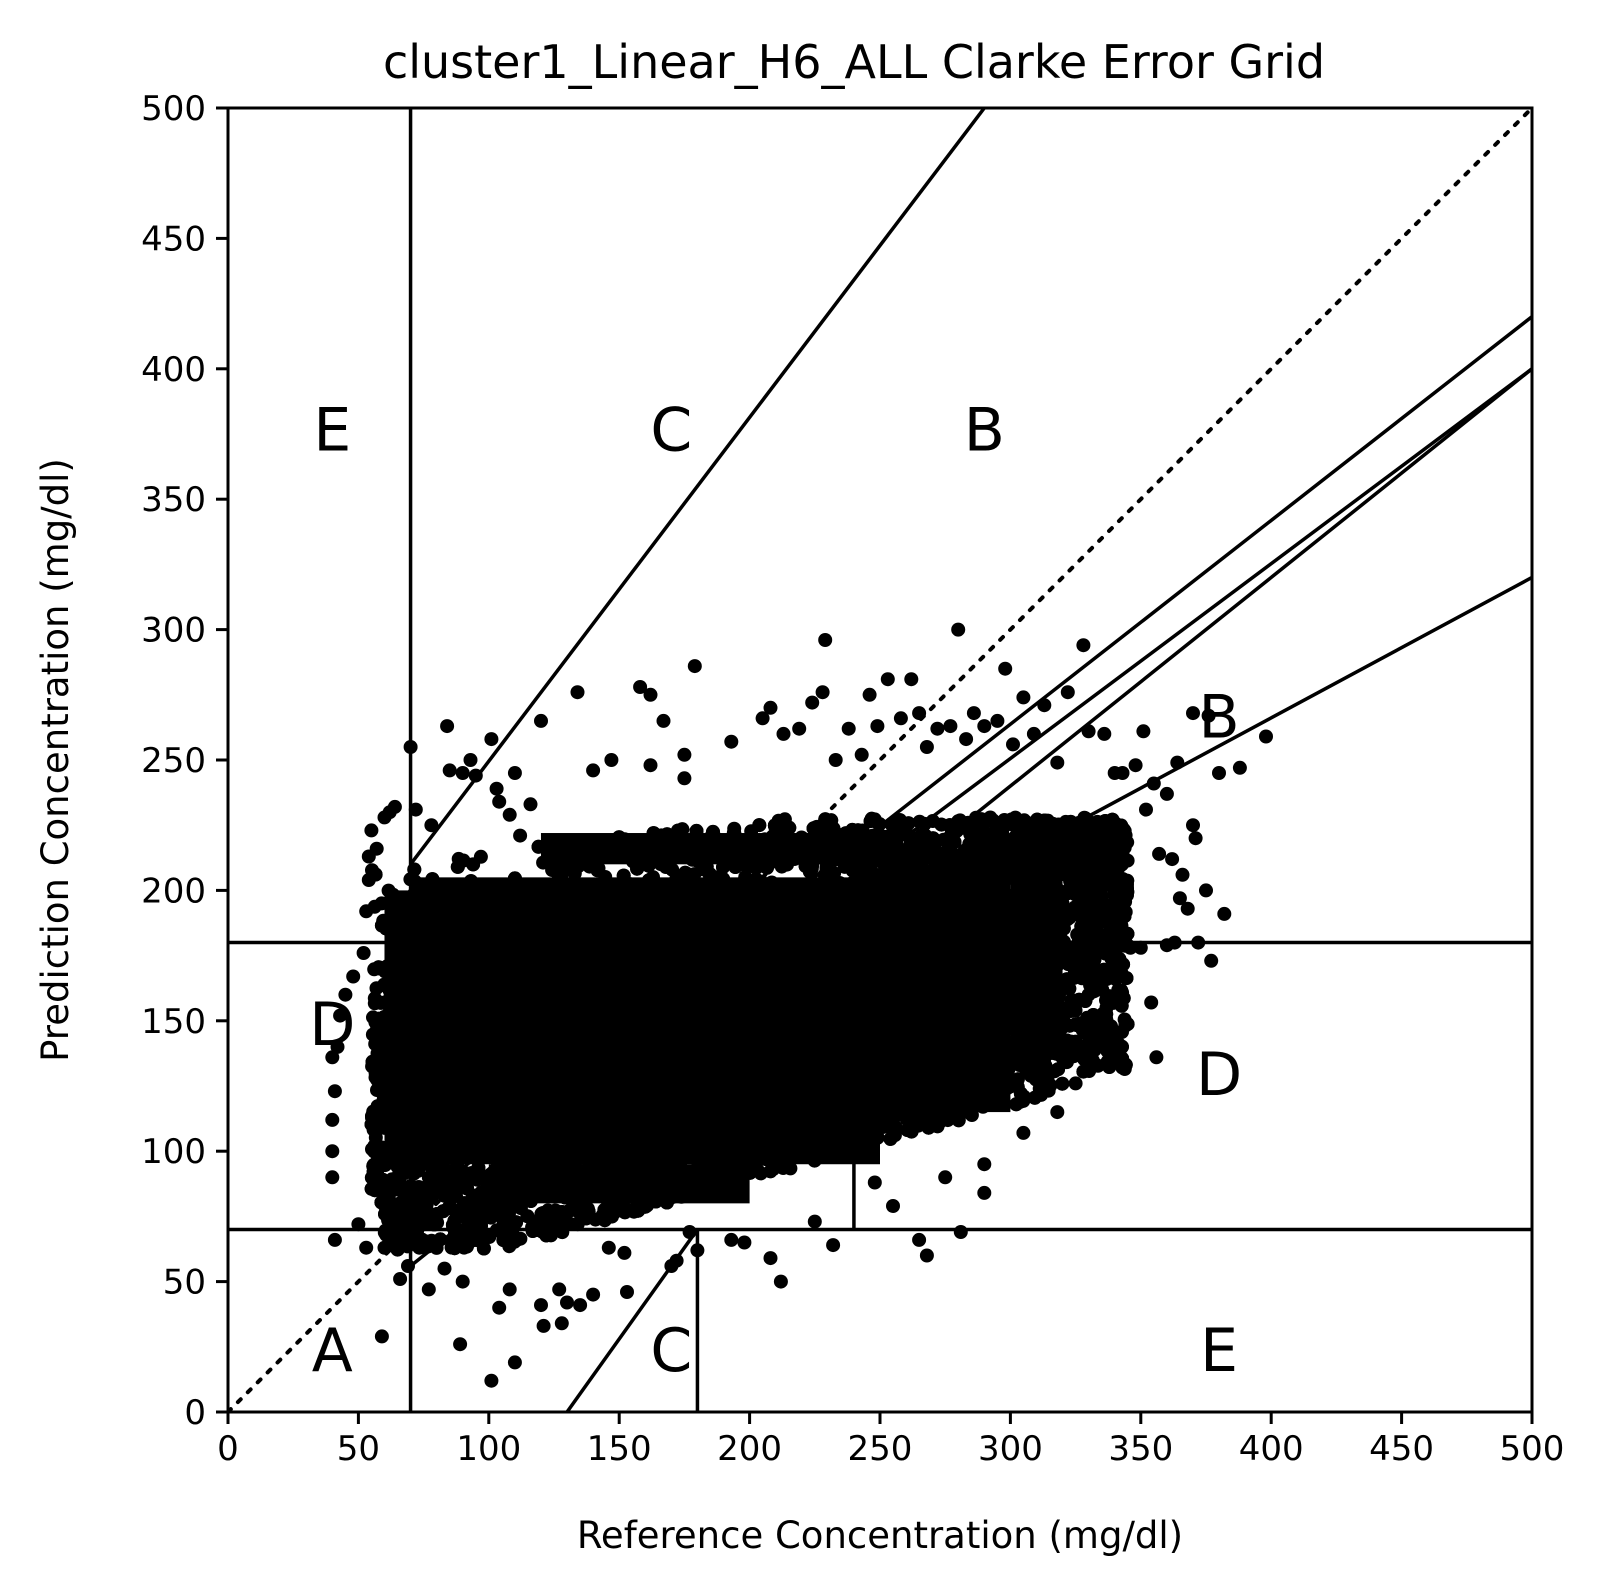  I want to click on chart-title: cluster1_Linear_H6_ALL Clarke Error Grid, so click(854, 62).